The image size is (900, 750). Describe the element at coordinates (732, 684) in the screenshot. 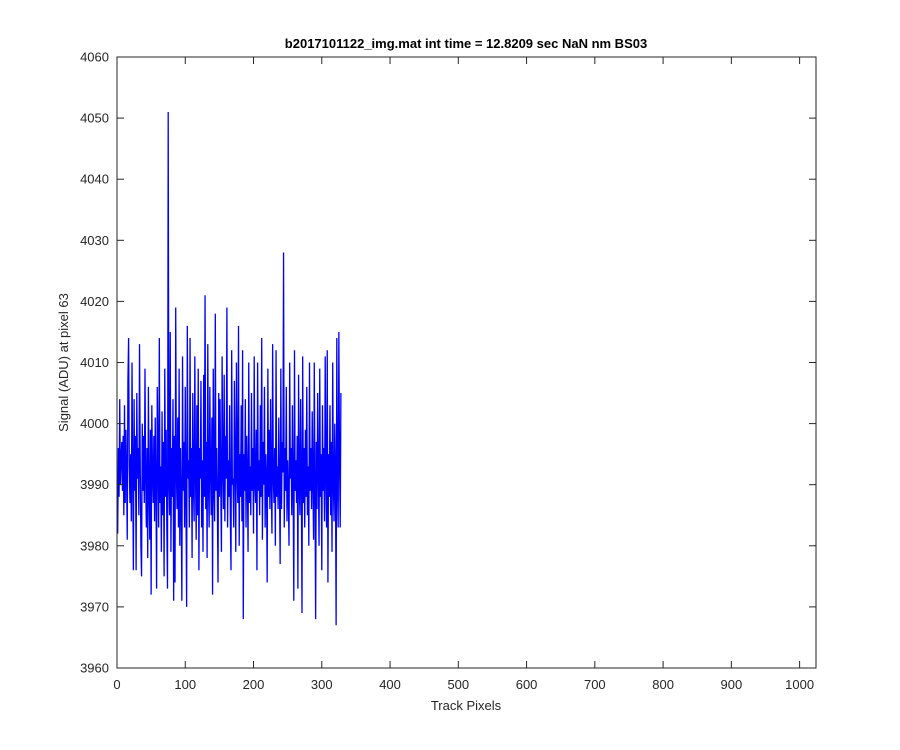

I see `x-tick-label: 900` at that location.